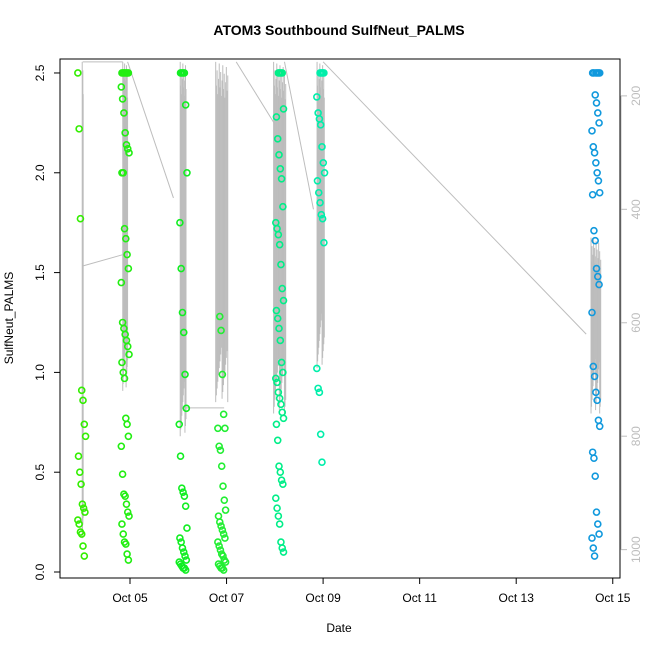  What do you see at coordinates (419, 598) in the screenshot?
I see `x-tick-label: Oct 11` at bounding box center [419, 598].